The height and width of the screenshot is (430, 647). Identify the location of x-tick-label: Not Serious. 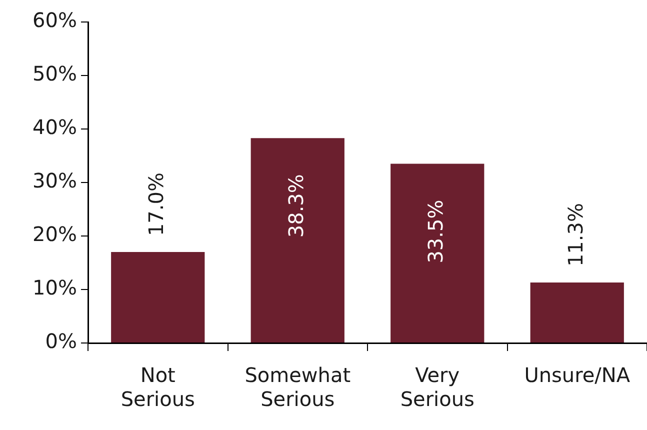
(157, 387).